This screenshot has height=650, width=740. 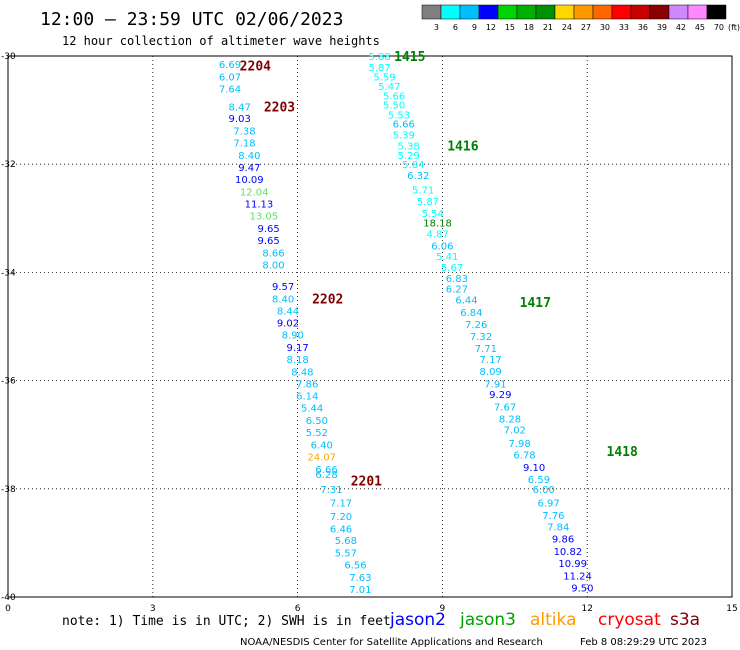 What do you see at coordinates (491, 372) in the screenshot?
I see `wave-height-label: 8.09` at bounding box center [491, 372].